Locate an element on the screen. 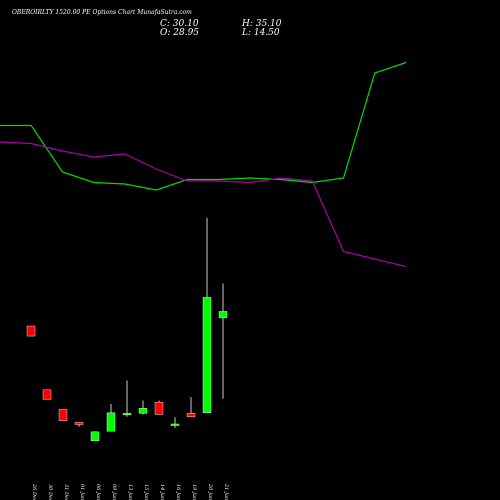  x-tick-label: 13 Jan is located at coordinates (130, 492).